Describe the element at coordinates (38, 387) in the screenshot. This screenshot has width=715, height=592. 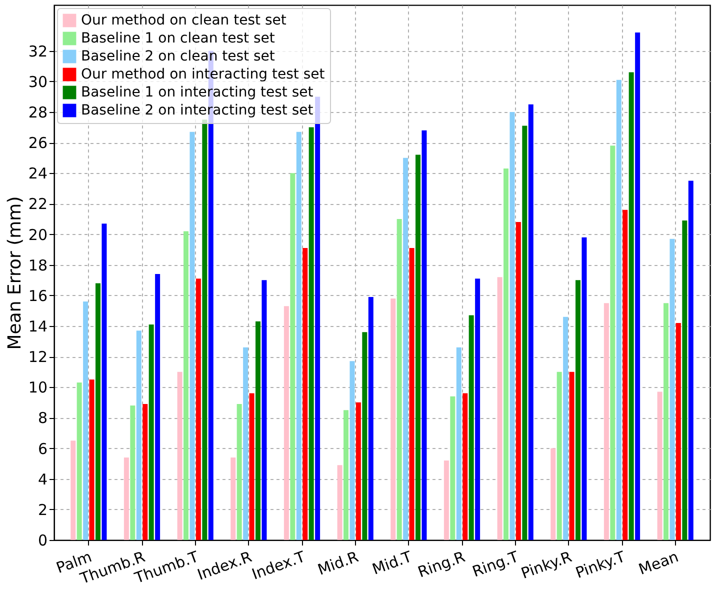
I see `y-tick-label: 10` at that location.